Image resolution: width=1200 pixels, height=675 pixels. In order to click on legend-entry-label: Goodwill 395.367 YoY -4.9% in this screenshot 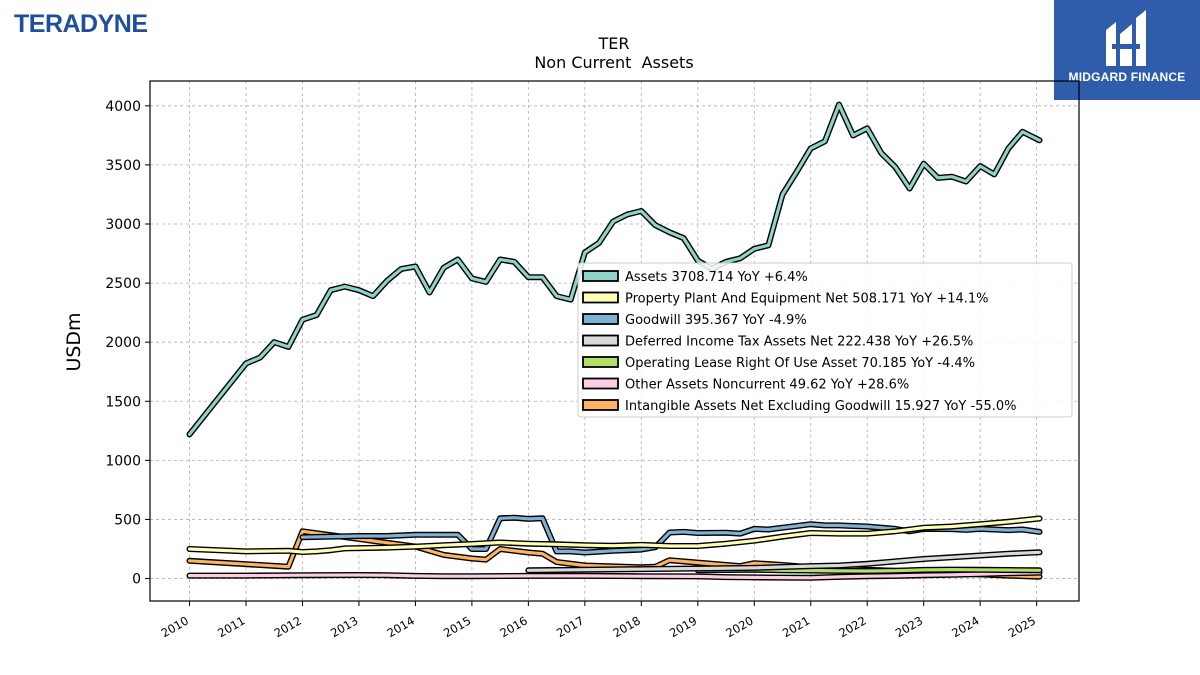, I will do `click(716, 320)`.